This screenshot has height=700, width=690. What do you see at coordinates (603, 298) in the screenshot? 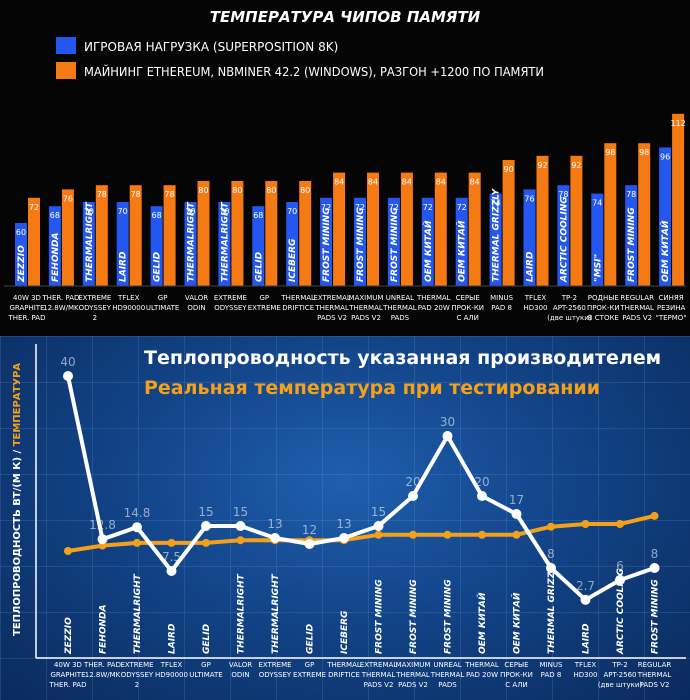
I see `category-label: РОДНЫЕ` at bounding box center [603, 298].